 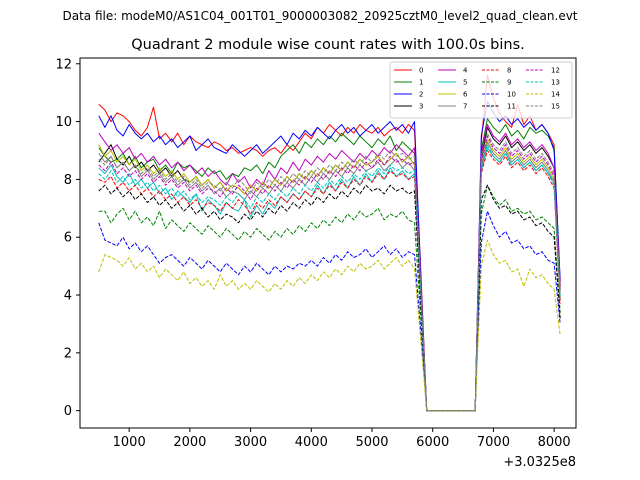 I want to click on legend-label-4: 4, so click(x=465, y=71).